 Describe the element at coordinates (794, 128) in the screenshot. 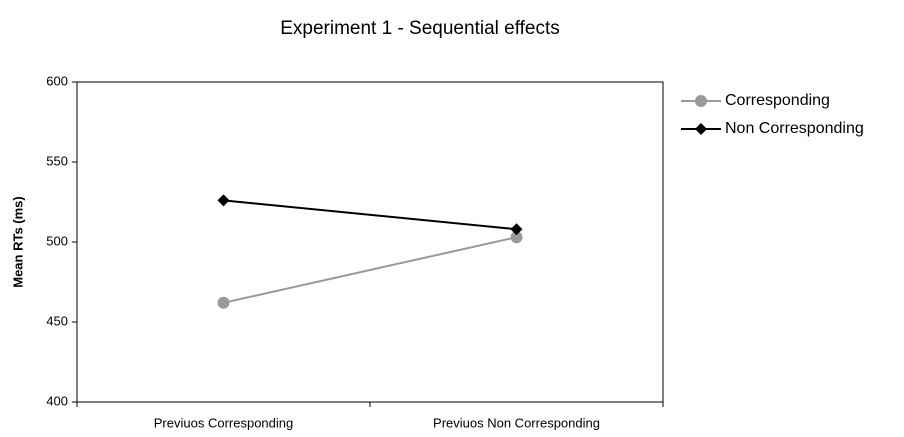

I see `legend-label: Non Corresponding` at that location.